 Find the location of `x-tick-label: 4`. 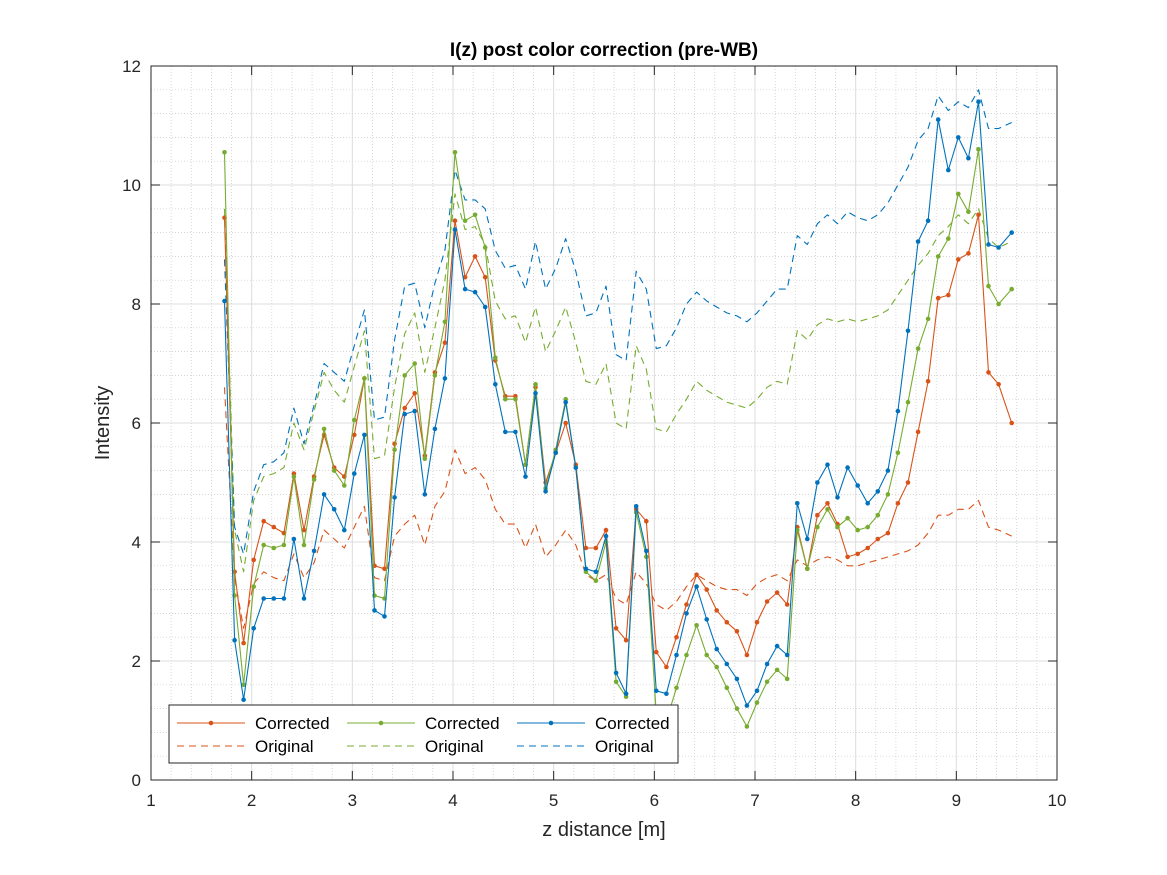

x-tick-label: 4 is located at coordinates (452, 800).